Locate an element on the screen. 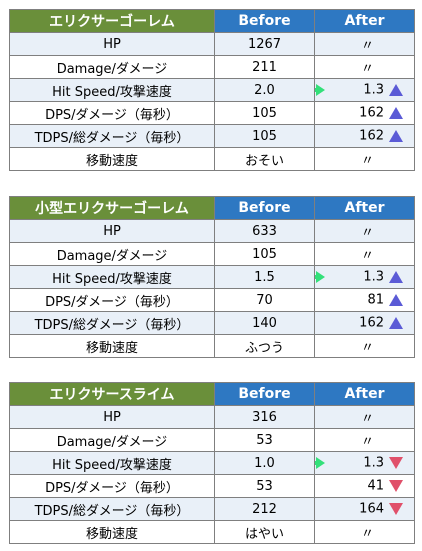  table-row: TDPS/総ダメージ（毎秒） 212 164 is located at coordinates (212, 509).